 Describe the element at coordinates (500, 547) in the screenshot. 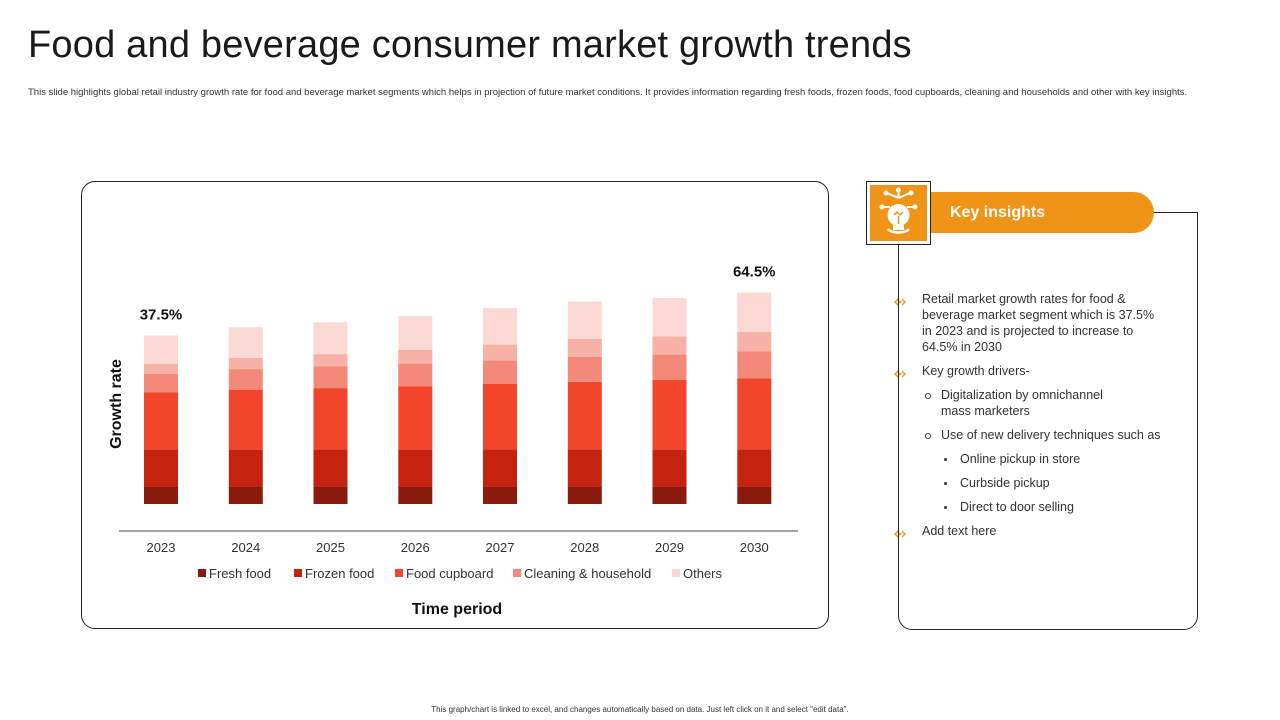

I see `x-tick-label: 2027` at that location.